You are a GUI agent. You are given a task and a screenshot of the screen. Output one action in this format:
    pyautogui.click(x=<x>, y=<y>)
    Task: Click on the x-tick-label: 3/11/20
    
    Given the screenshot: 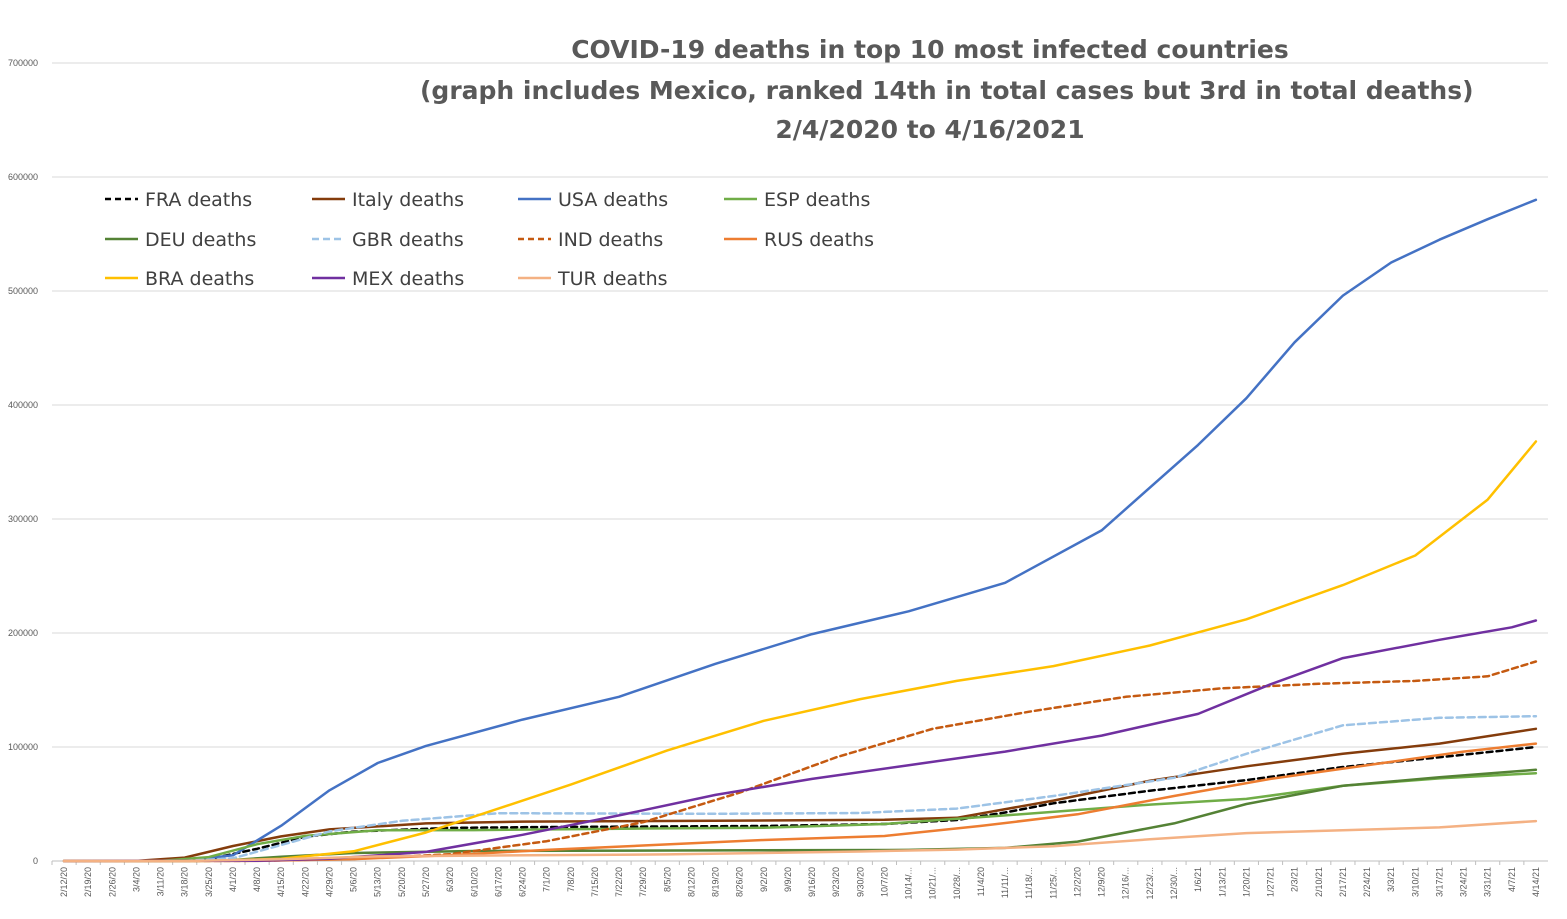 What is the action you would take?
    pyautogui.click(x=161, y=881)
    